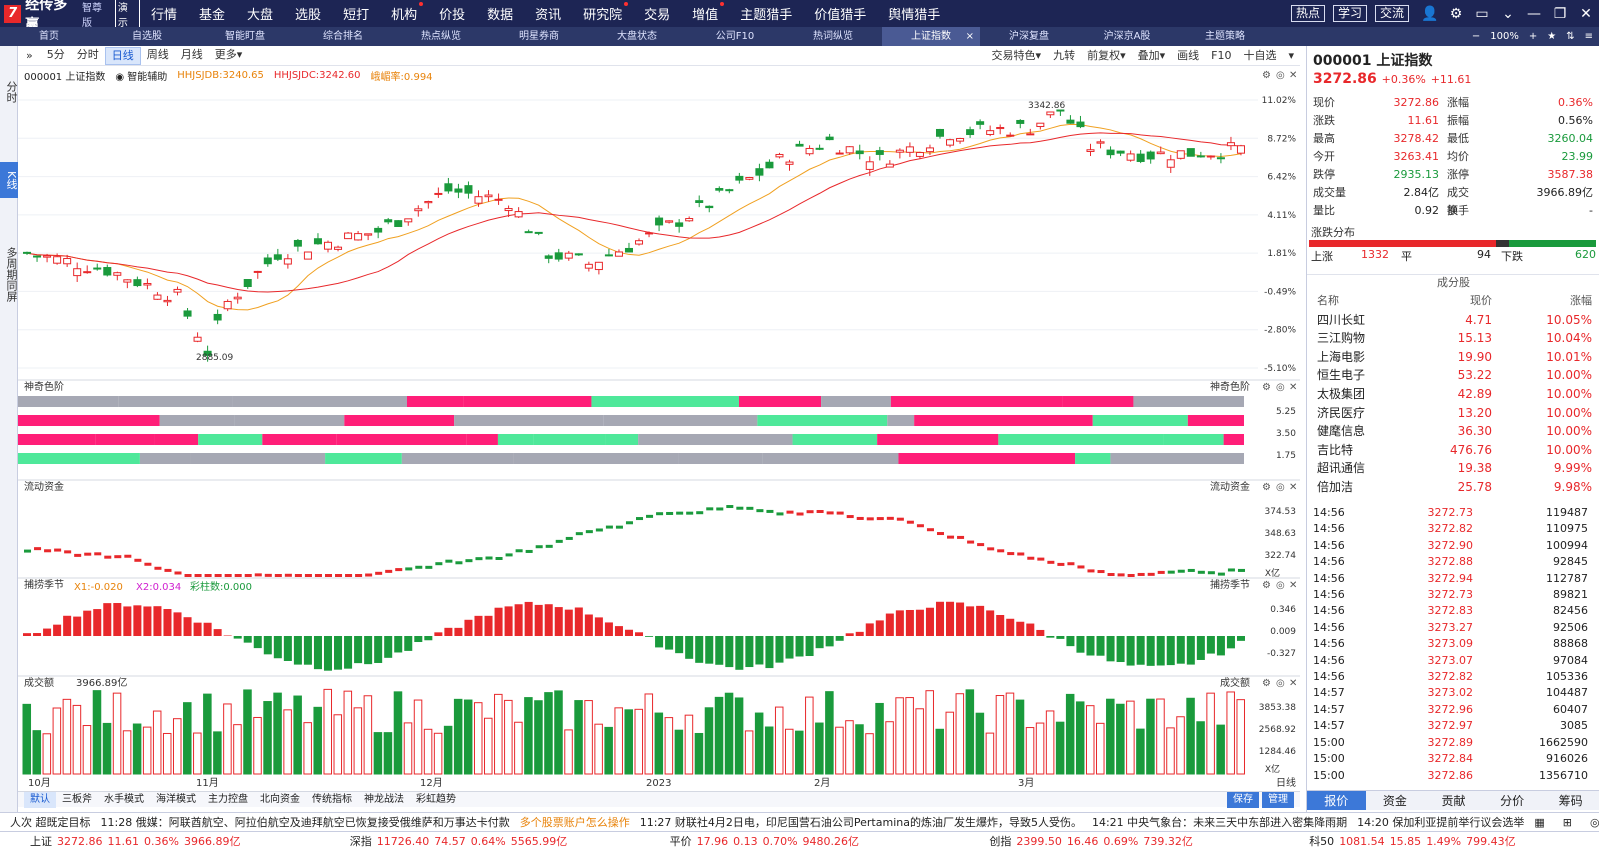 This screenshot has width=1599, height=866. What do you see at coordinates (1594, 822) in the screenshot?
I see `alert-icon: ◎` at bounding box center [1594, 822].